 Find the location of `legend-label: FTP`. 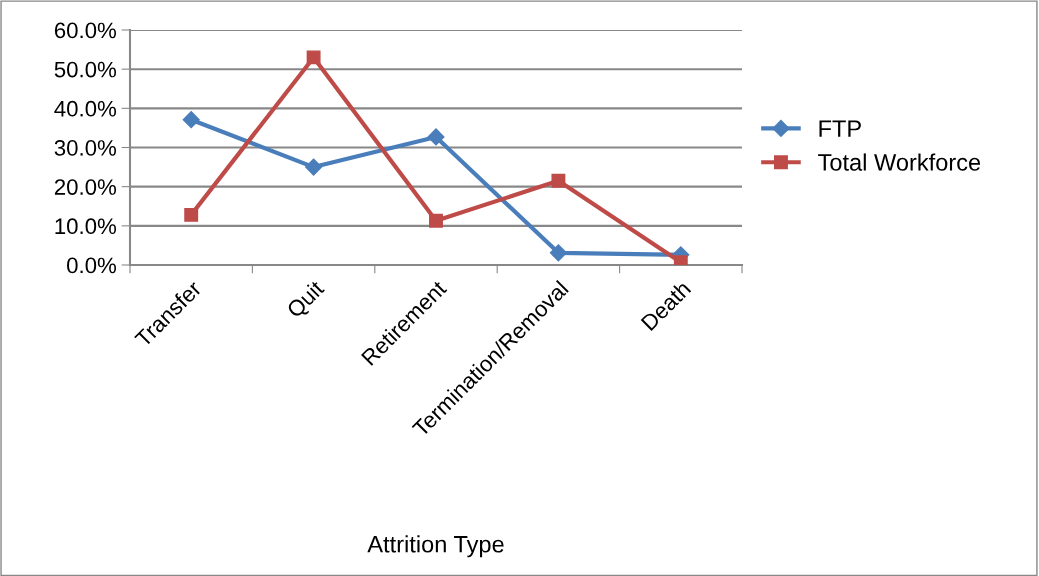

legend-label: FTP is located at coordinates (840, 128).